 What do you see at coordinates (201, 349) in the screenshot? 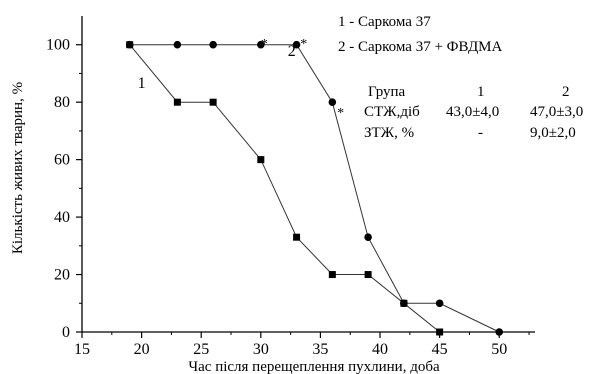
I see `x-tick-label-25: 25` at bounding box center [201, 349].